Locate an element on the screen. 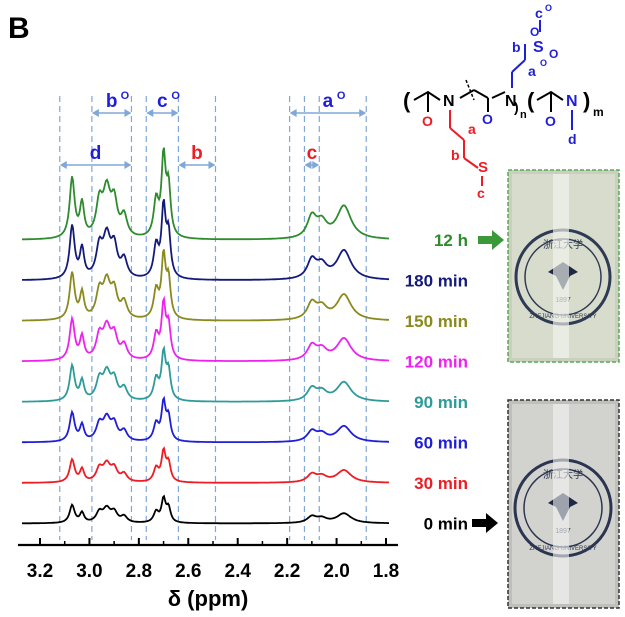 This screenshot has width=625, height=617. spectrum-90-min is located at coordinates (205, 373).